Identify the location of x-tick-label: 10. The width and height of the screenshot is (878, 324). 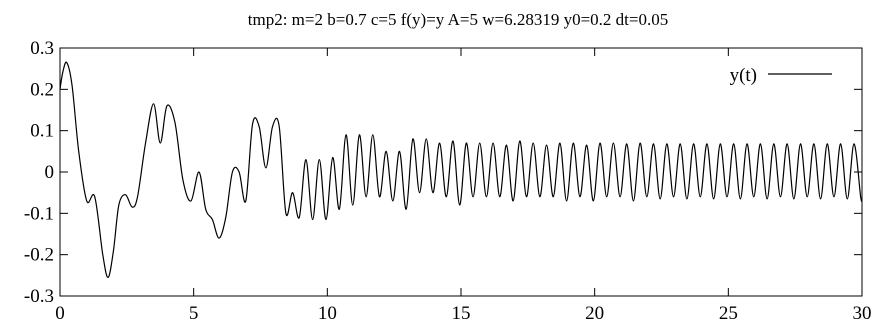
(327, 313).